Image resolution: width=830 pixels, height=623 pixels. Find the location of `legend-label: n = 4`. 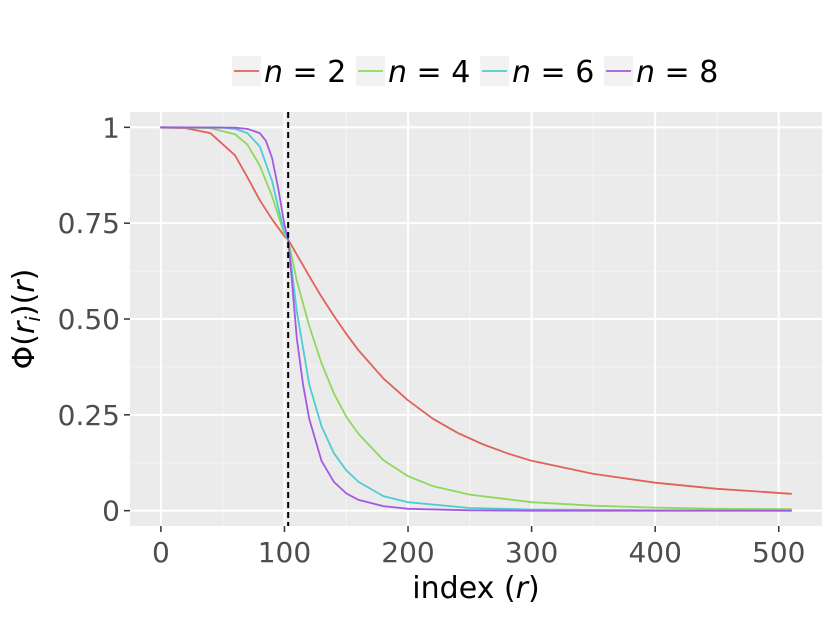

legend-label: n = 4 is located at coordinates (429, 72).